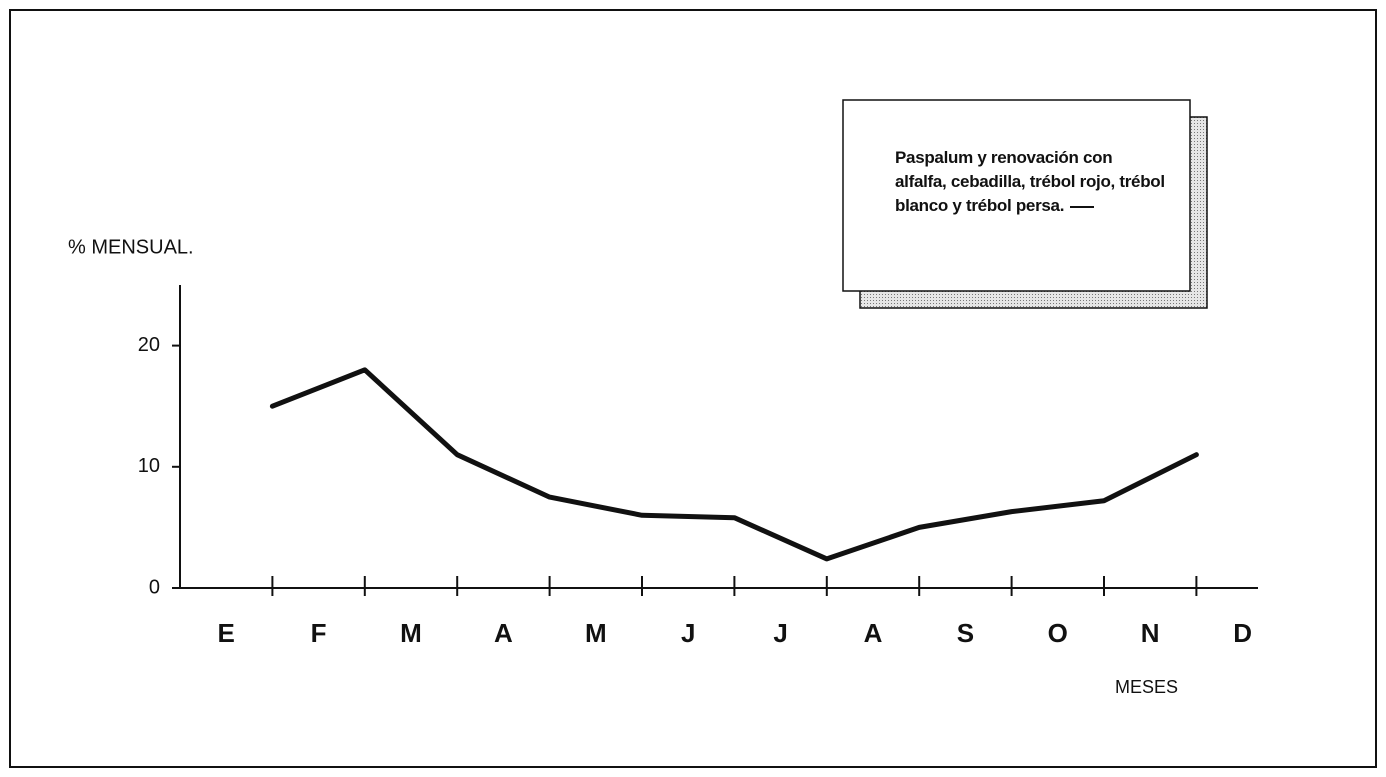 Image resolution: width=1386 pixels, height=777 pixels. What do you see at coordinates (319, 633) in the screenshot?
I see `x-tick-label: F` at bounding box center [319, 633].